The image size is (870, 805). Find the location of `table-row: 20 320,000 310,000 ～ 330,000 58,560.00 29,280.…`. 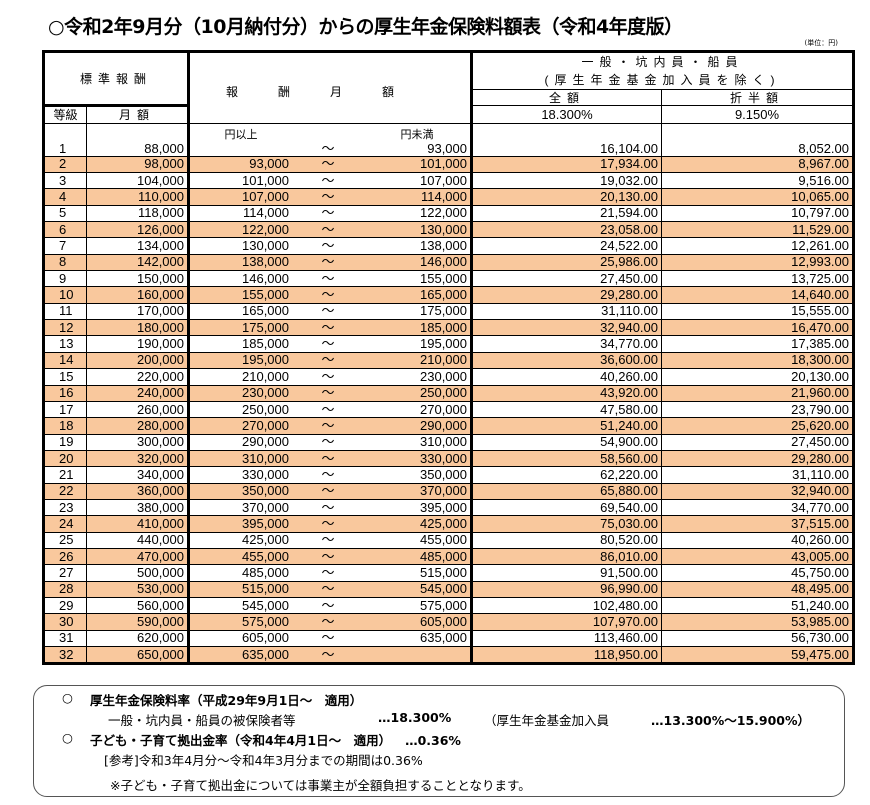

table-row: 20 320,000 310,000 ～ 330,000 58,560.00 29,280.… is located at coordinates (448, 458).